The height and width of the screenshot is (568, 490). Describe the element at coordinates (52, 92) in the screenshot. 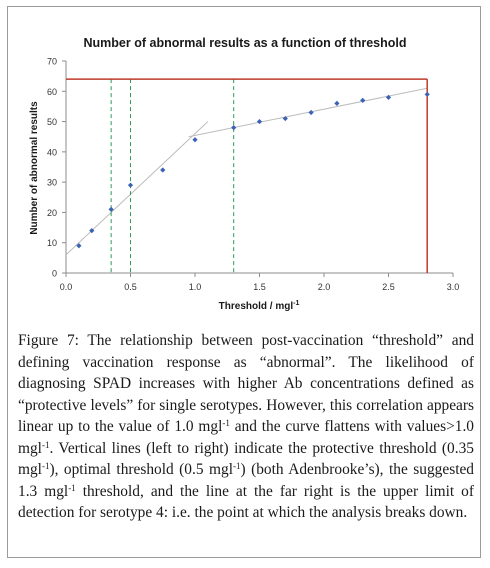

I see `y-tick-label: 60` at that location.